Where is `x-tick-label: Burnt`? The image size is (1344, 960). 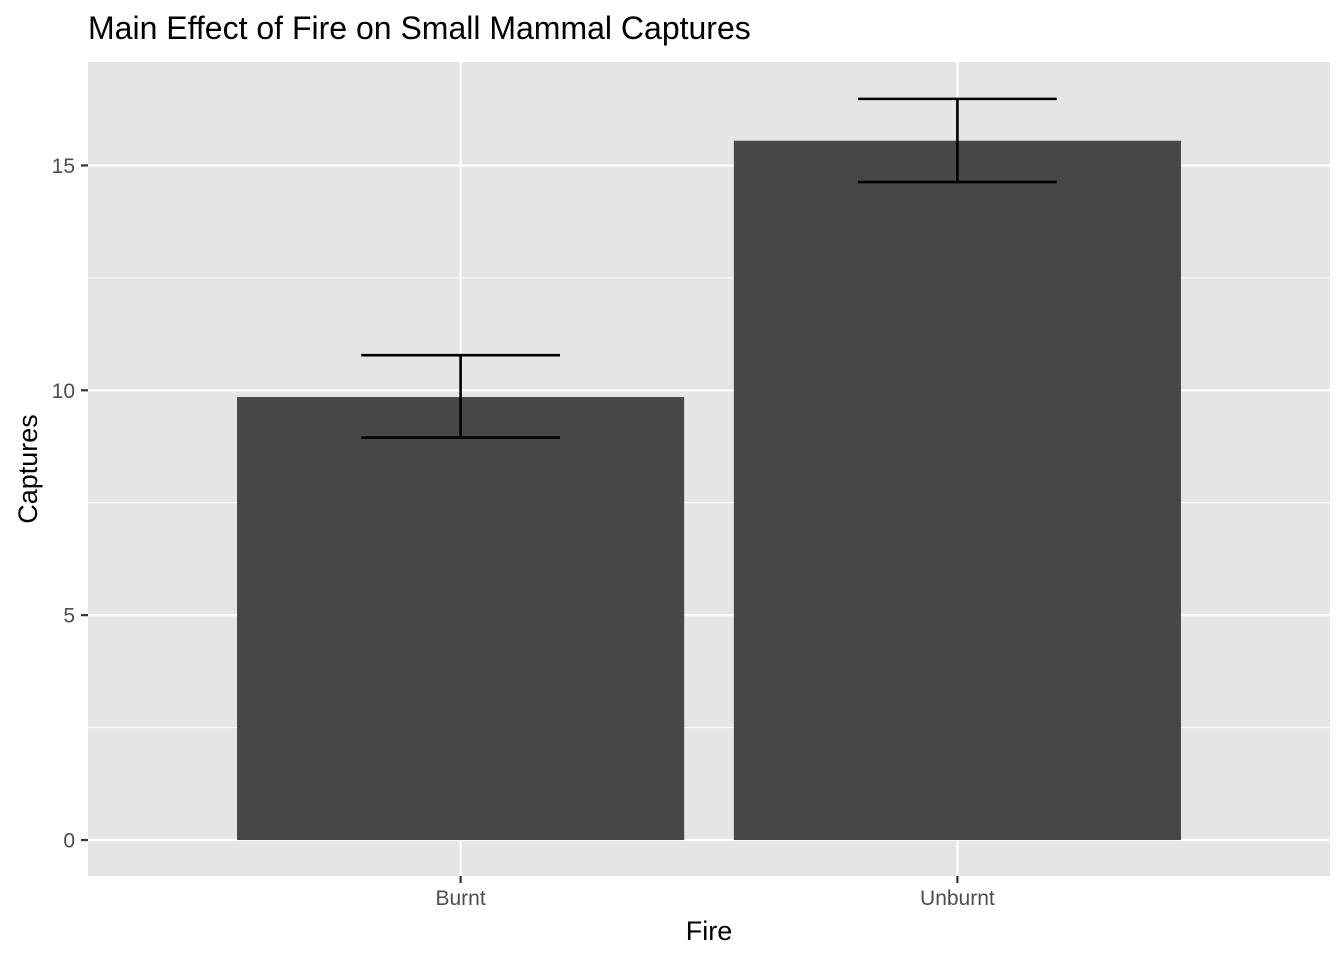 x-tick-label: Burnt is located at coordinates (460, 898).